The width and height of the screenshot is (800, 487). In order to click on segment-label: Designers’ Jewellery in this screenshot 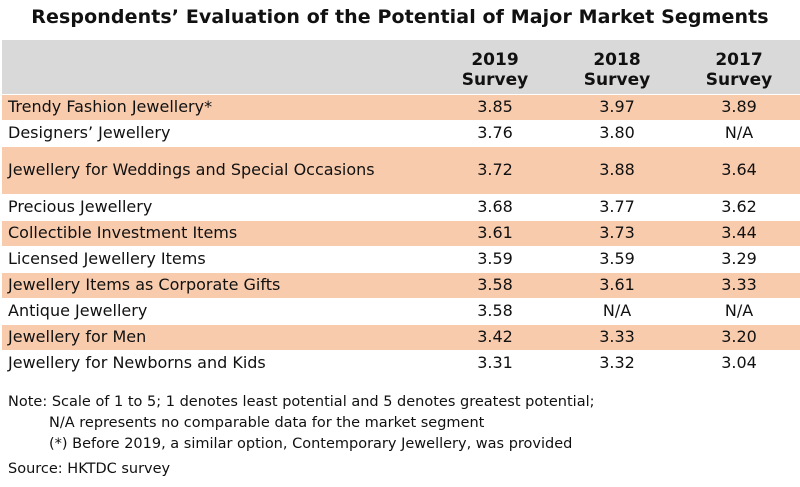, I will do `click(89, 132)`.